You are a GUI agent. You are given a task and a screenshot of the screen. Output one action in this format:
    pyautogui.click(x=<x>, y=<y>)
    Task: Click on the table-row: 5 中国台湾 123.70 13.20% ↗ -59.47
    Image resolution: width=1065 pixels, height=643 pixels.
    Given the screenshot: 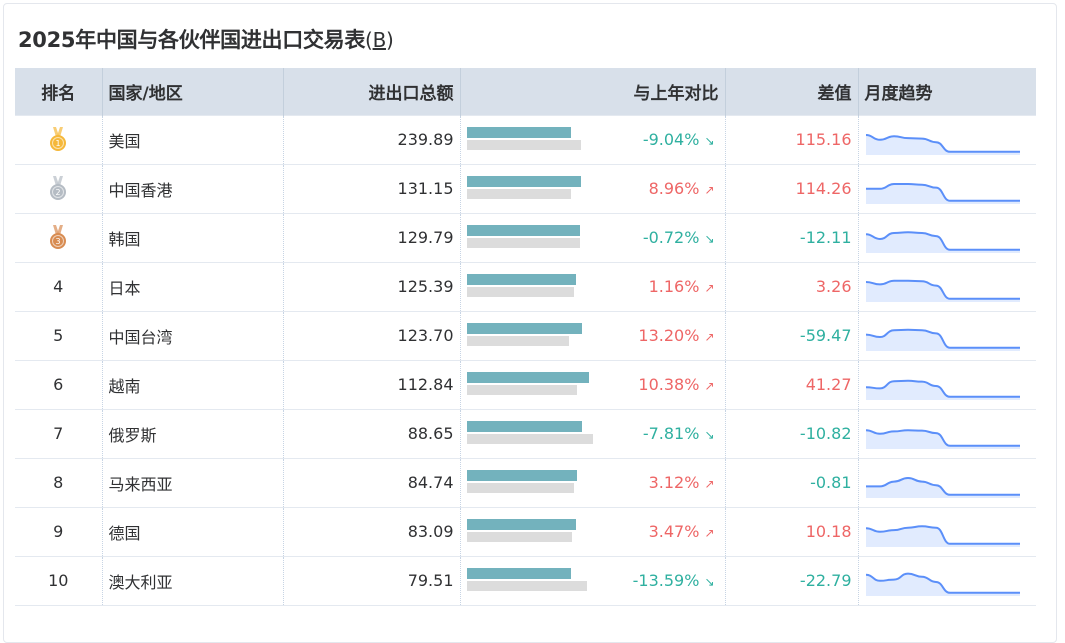 What is the action you would take?
    pyautogui.click(x=525, y=335)
    